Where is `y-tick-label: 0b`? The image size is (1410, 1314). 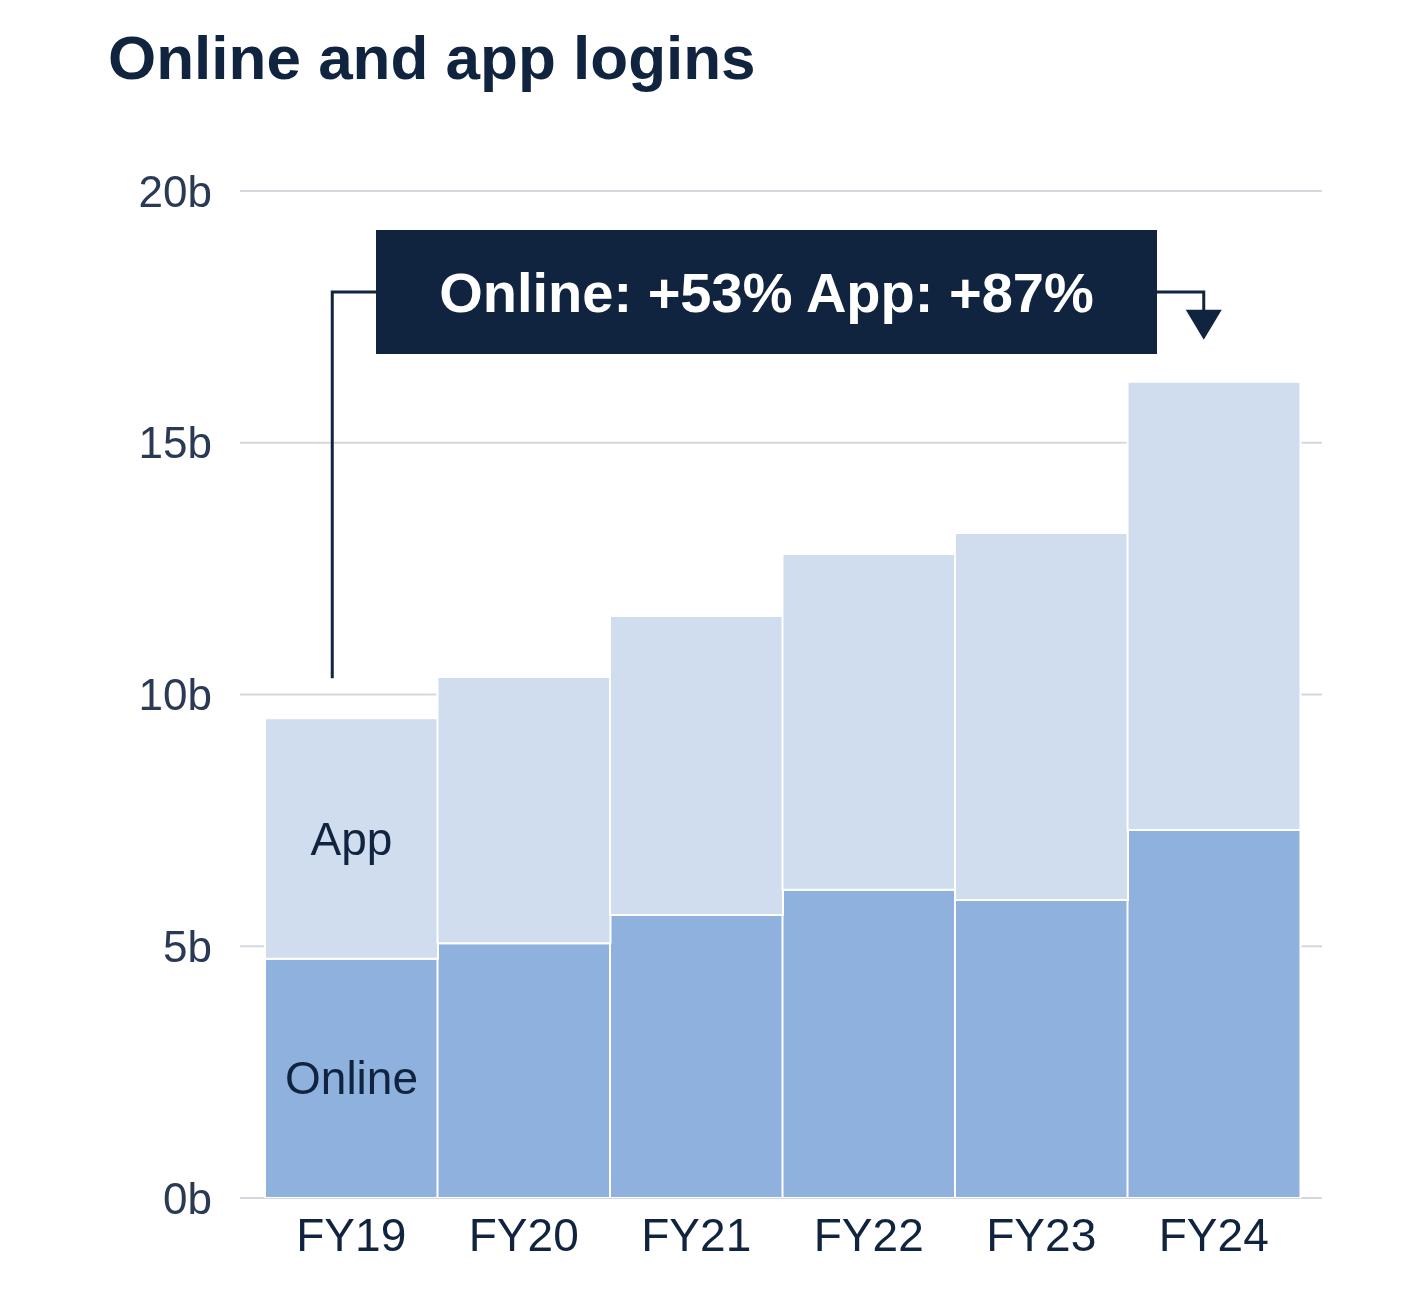 y-tick-label: 0b is located at coordinates (187, 1198).